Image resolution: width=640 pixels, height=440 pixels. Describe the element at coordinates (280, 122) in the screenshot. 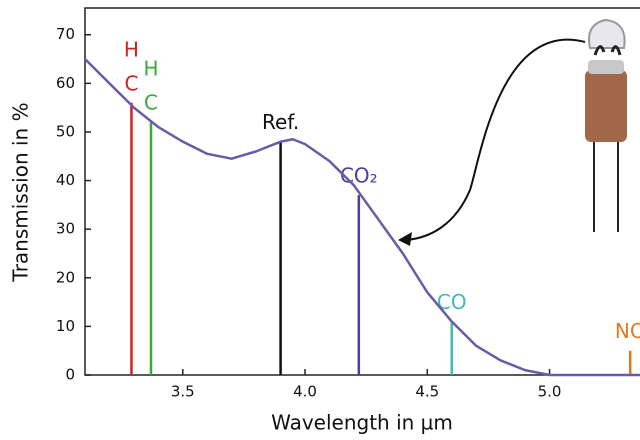

I see `marker-label: Ref.` at that location.